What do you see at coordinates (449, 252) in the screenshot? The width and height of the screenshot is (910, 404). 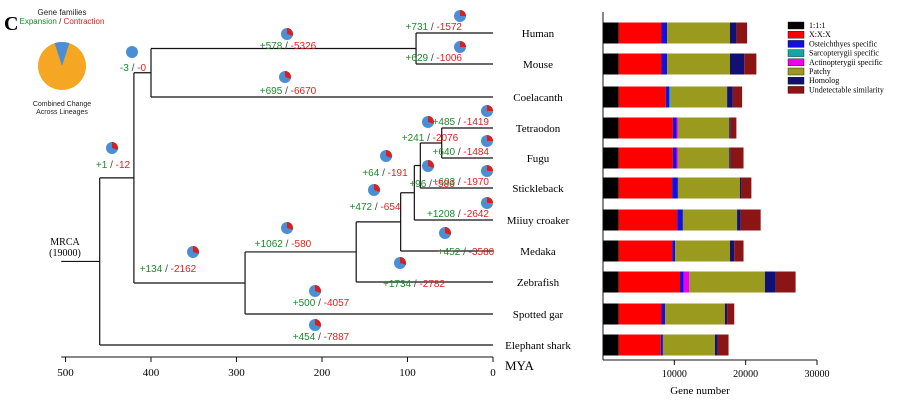 I see `tip-change-7-expansion: +452` at bounding box center [449, 252].